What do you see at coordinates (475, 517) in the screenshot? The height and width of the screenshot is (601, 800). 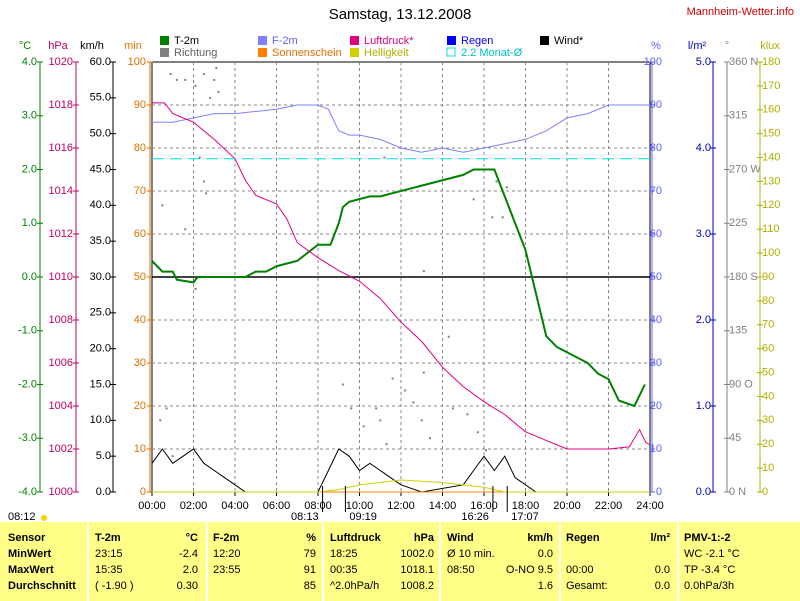 I see `event-label: 16:26` at bounding box center [475, 517].